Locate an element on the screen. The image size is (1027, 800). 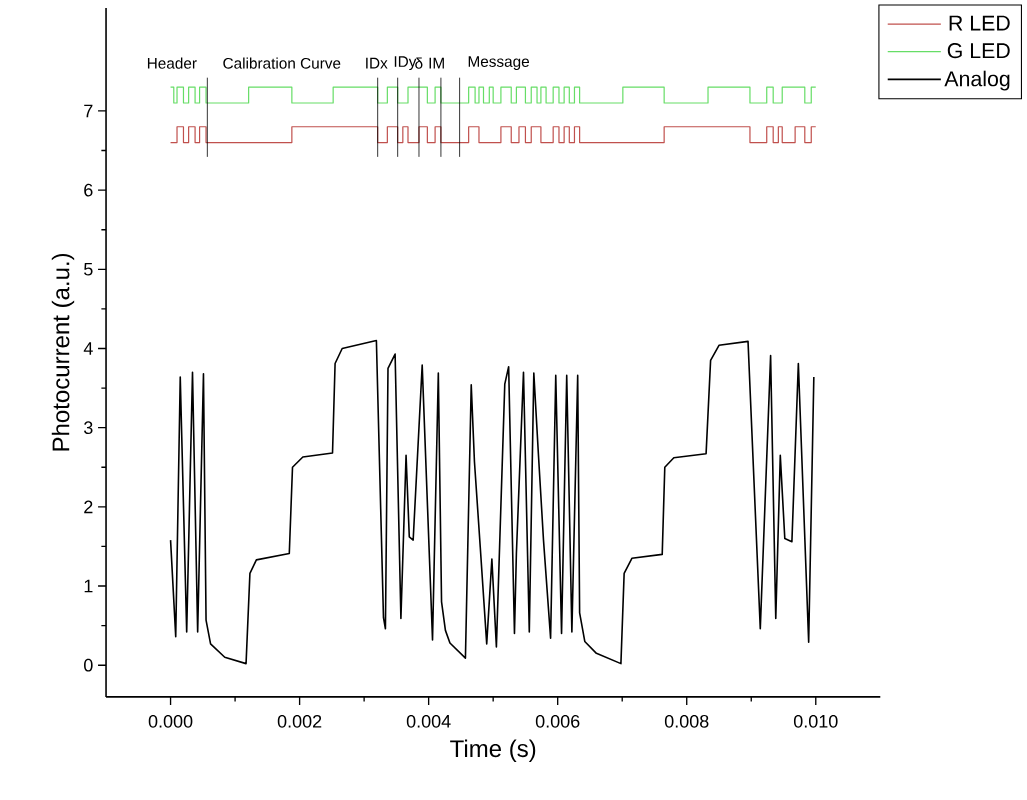
x-tick-label: 0.008 is located at coordinates (686, 721).